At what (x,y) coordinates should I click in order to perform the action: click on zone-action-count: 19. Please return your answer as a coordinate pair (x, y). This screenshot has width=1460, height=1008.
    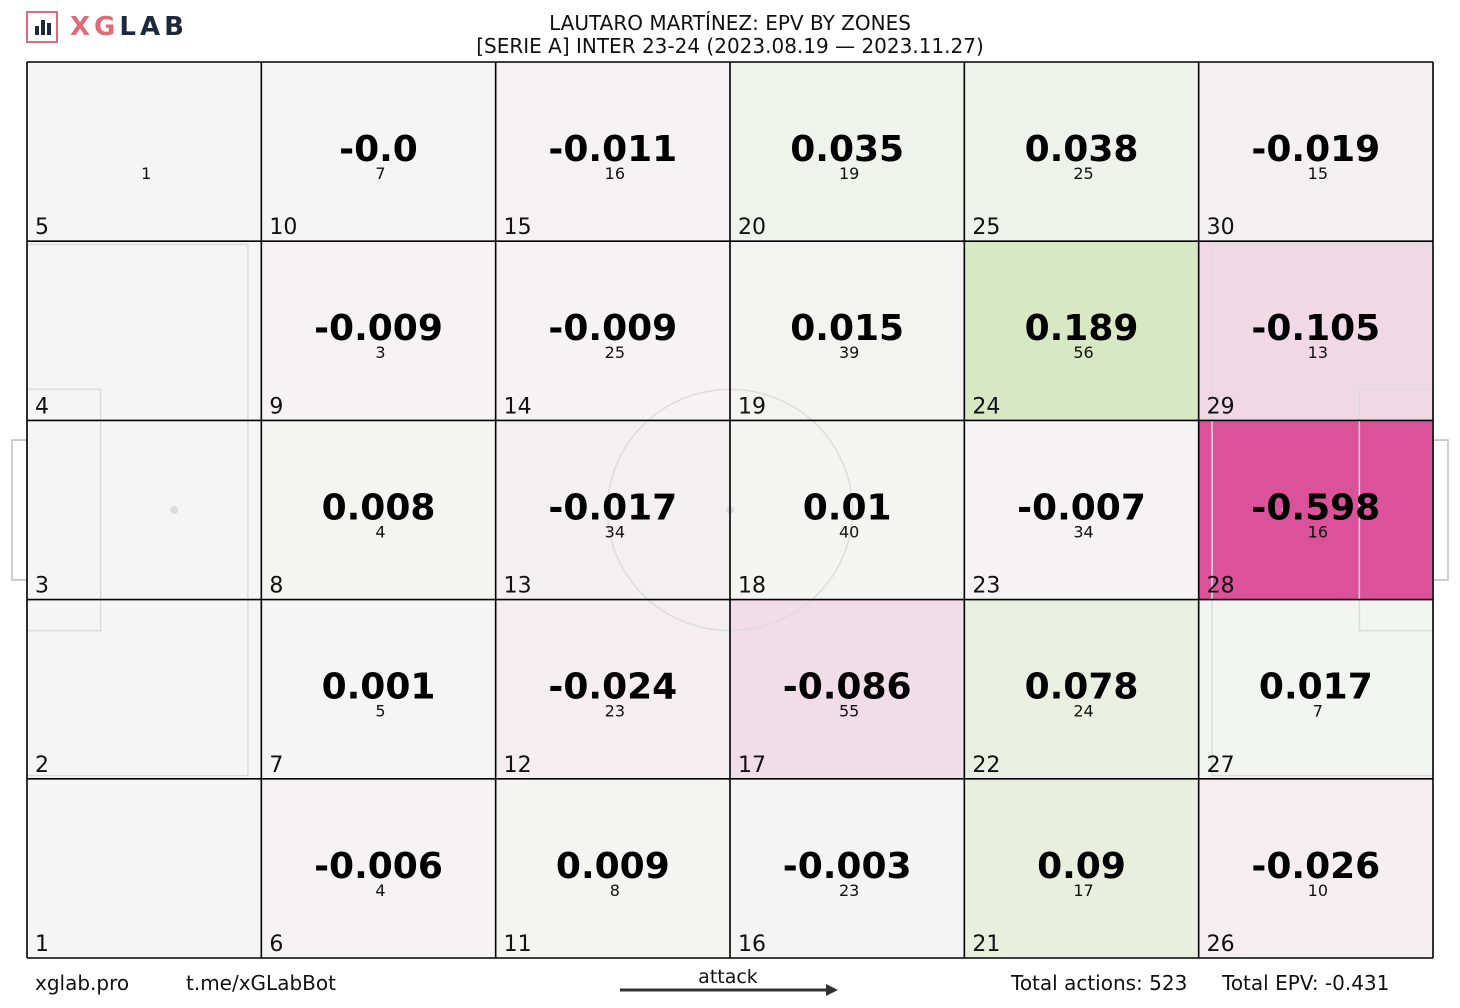
    Looking at the image, I should click on (849, 173).